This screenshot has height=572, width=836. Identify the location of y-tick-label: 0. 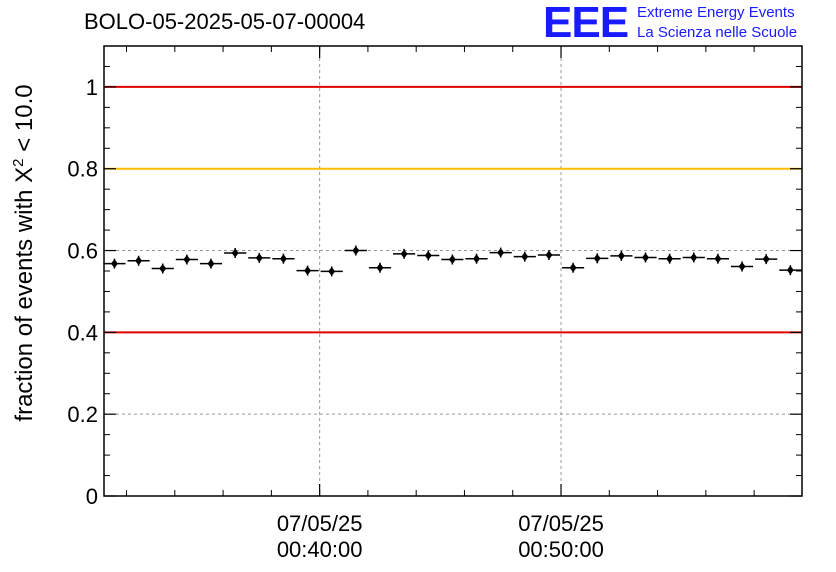
(92, 496).